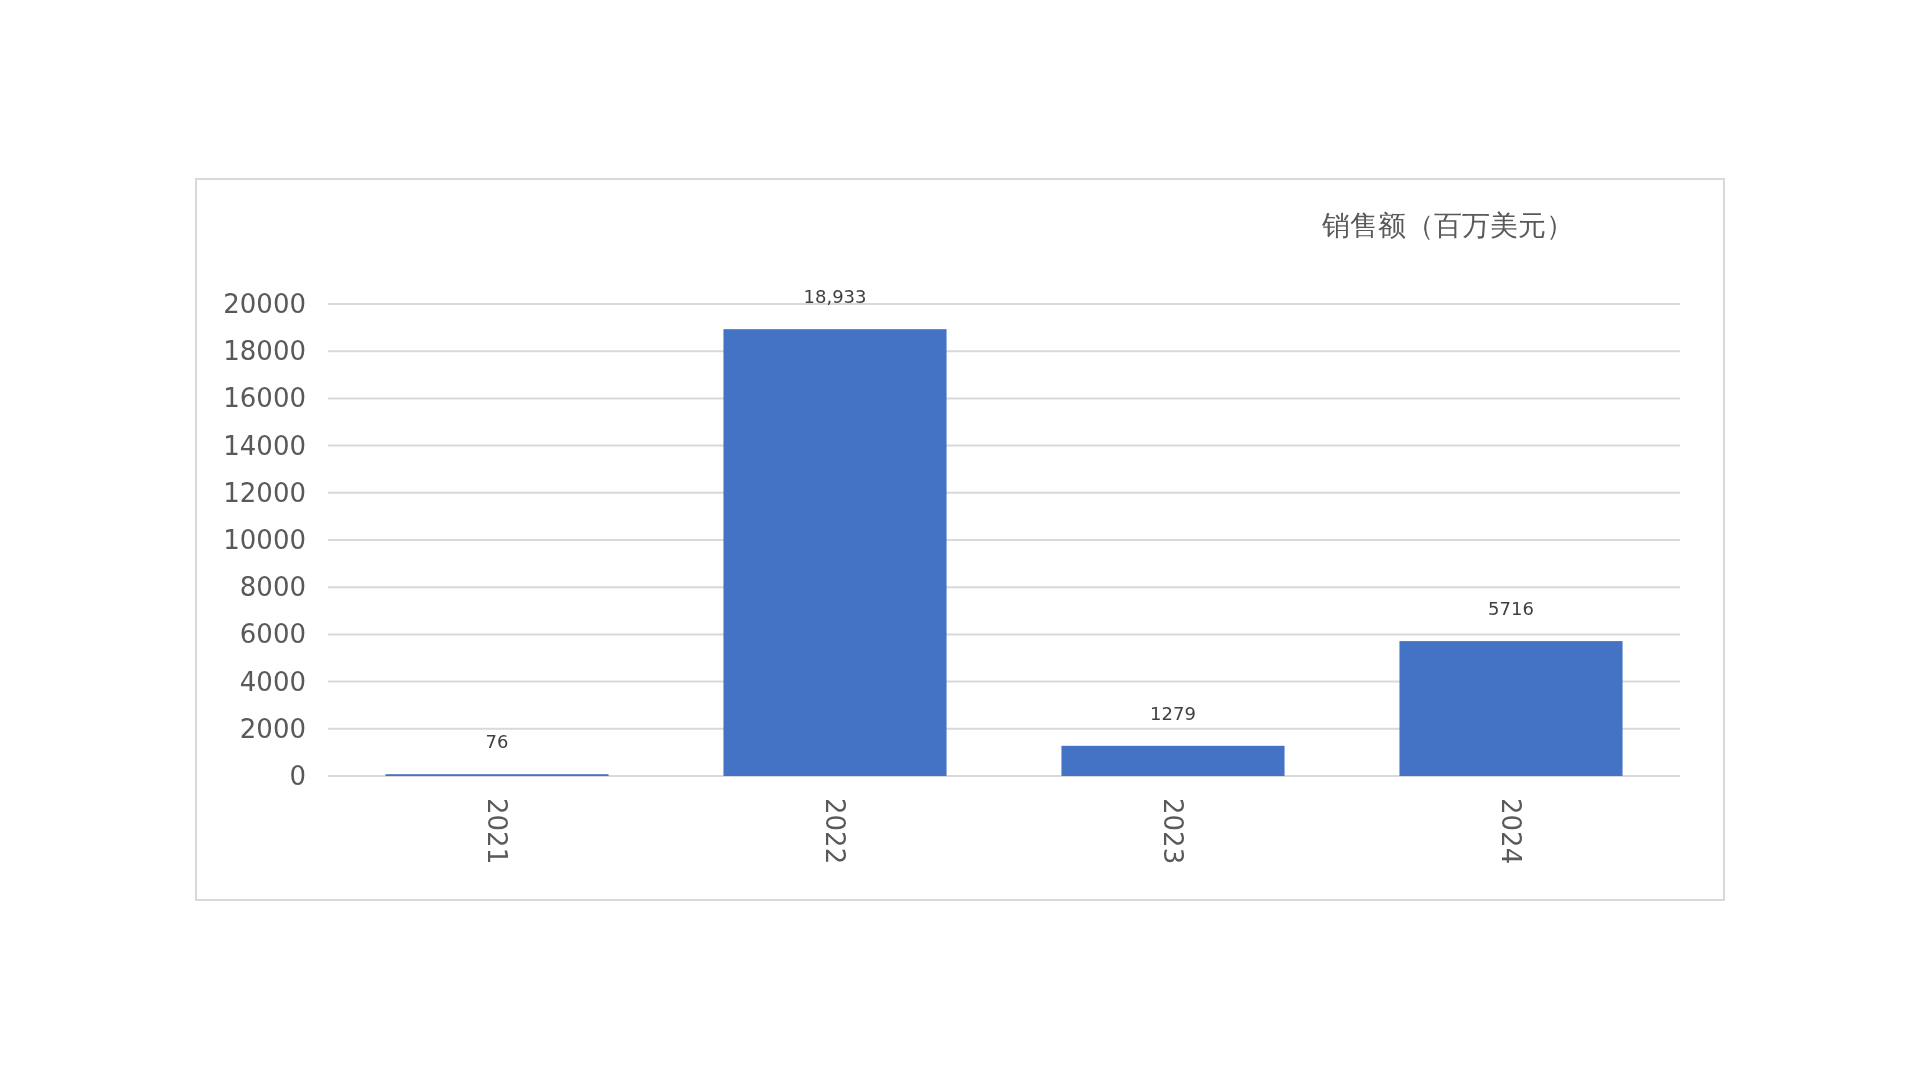  What do you see at coordinates (835, 831) in the screenshot?
I see `x-tick-label: 2022` at bounding box center [835, 831].